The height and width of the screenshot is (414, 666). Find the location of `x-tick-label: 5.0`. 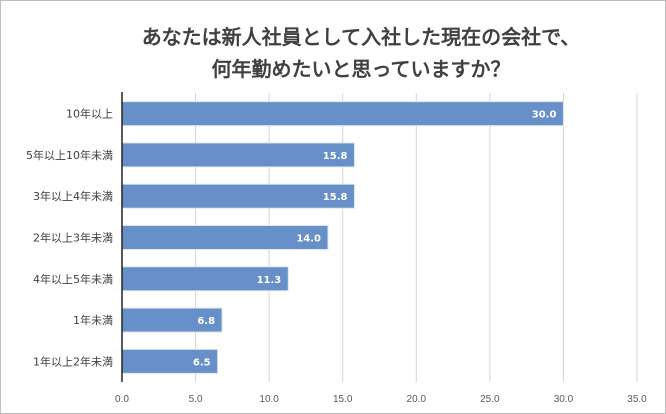

x-tick-label: 5.0 is located at coordinates (196, 399).